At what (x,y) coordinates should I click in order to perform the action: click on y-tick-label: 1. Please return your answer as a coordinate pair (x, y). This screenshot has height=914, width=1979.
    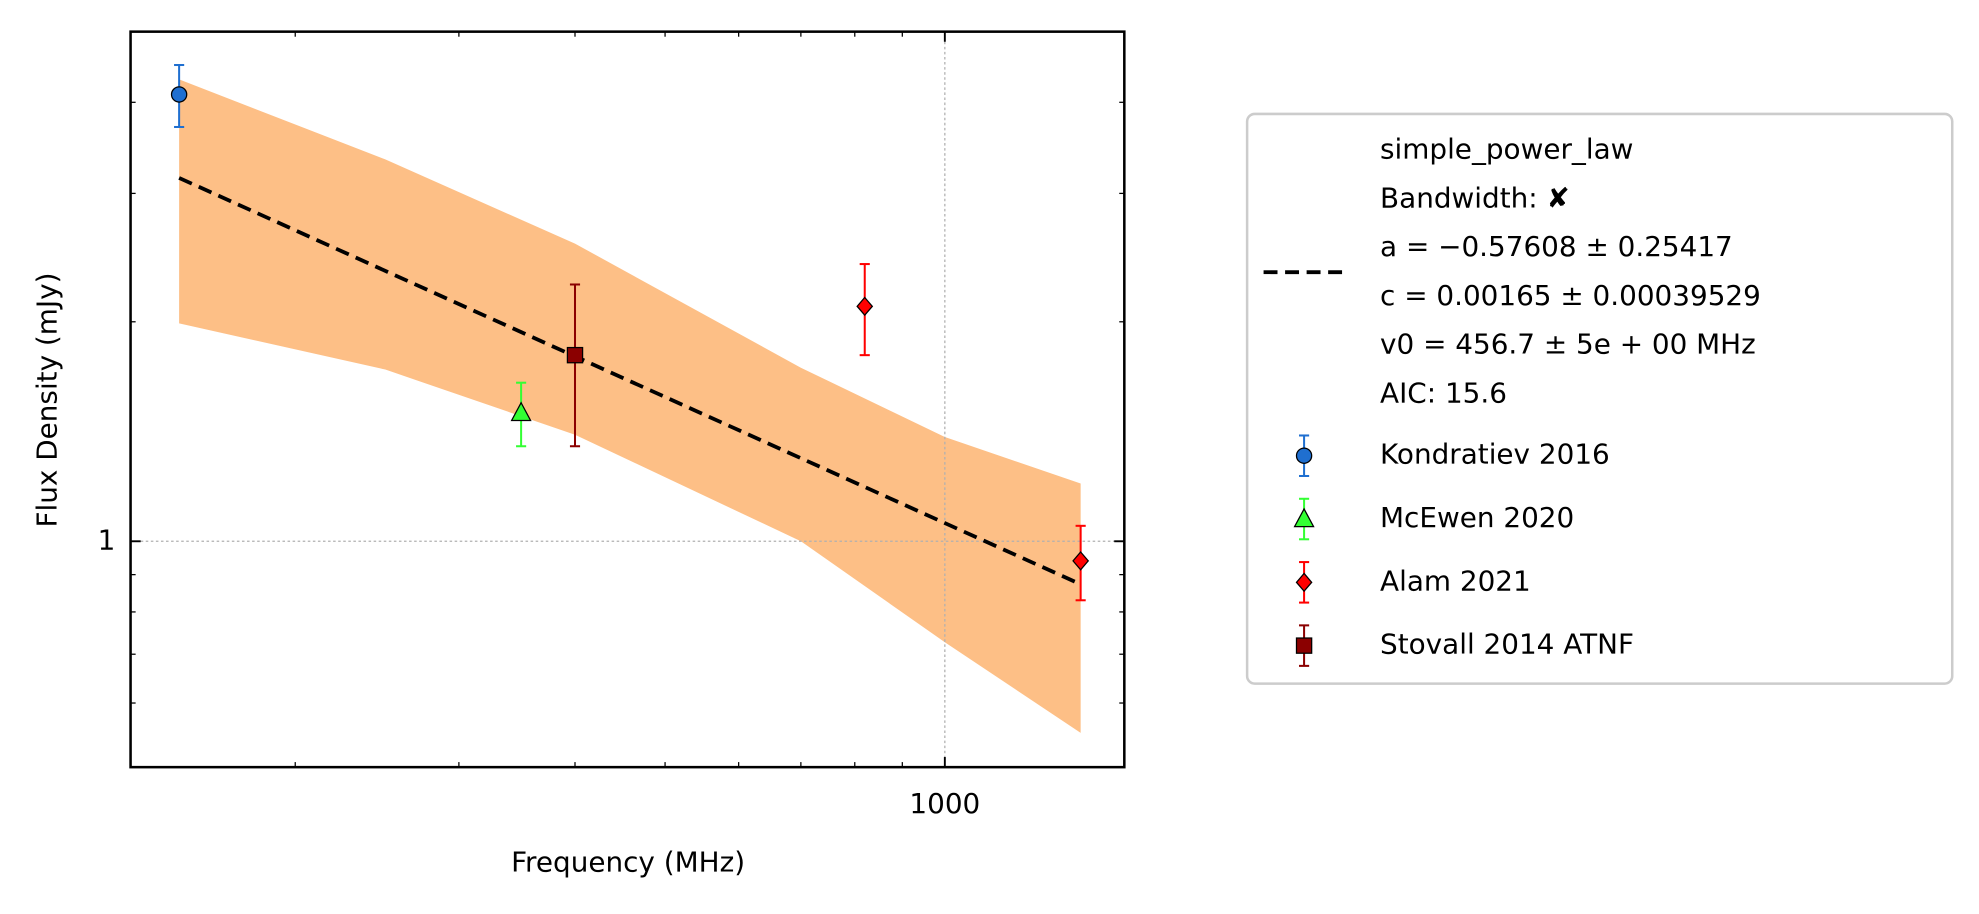
    Looking at the image, I should click on (107, 539).